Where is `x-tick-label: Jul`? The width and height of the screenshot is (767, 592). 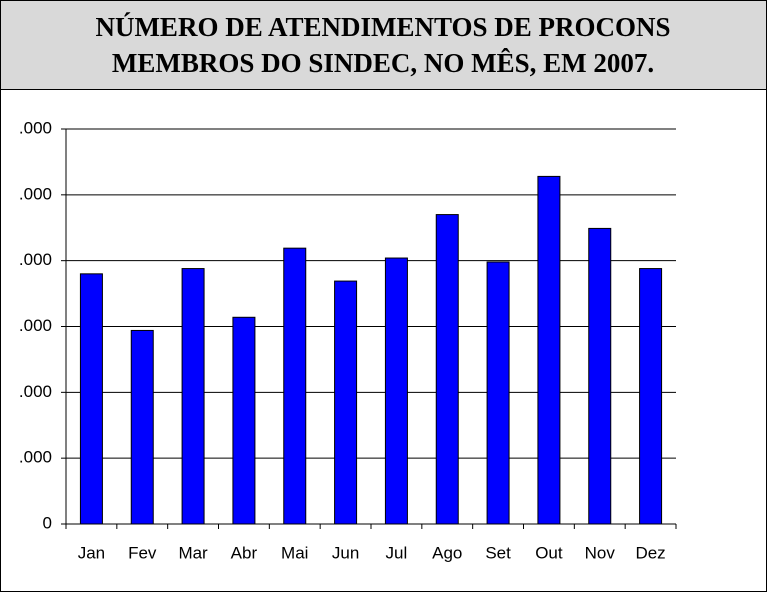 x-tick-label: Jul is located at coordinates (397, 552).